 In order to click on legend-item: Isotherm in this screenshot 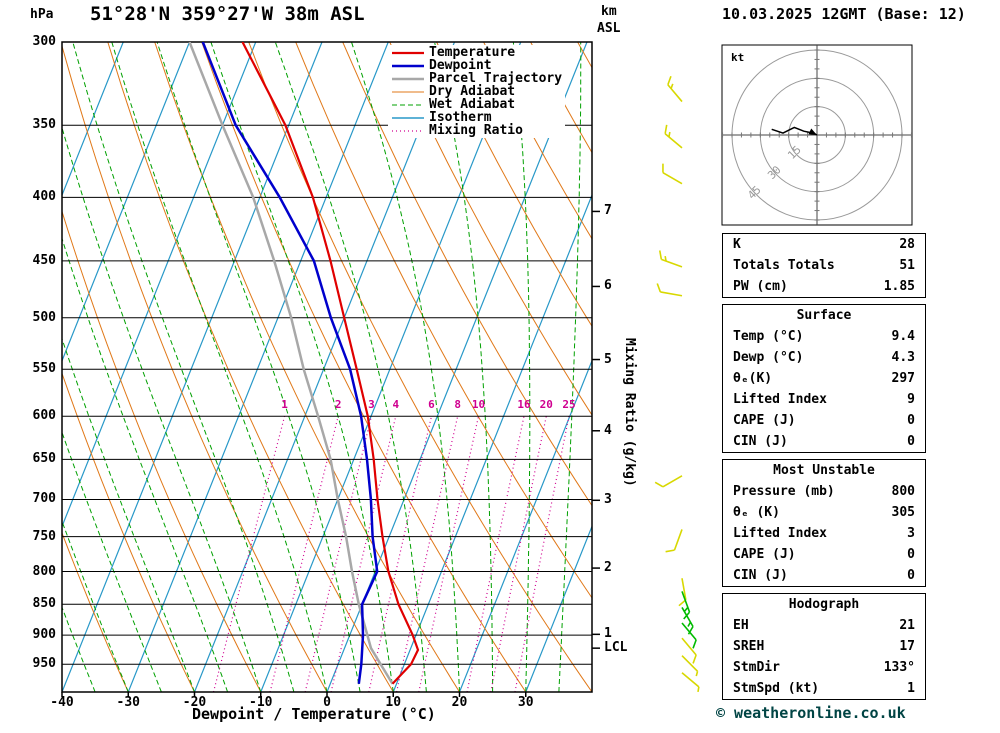, I will do `click(476, 117)`.